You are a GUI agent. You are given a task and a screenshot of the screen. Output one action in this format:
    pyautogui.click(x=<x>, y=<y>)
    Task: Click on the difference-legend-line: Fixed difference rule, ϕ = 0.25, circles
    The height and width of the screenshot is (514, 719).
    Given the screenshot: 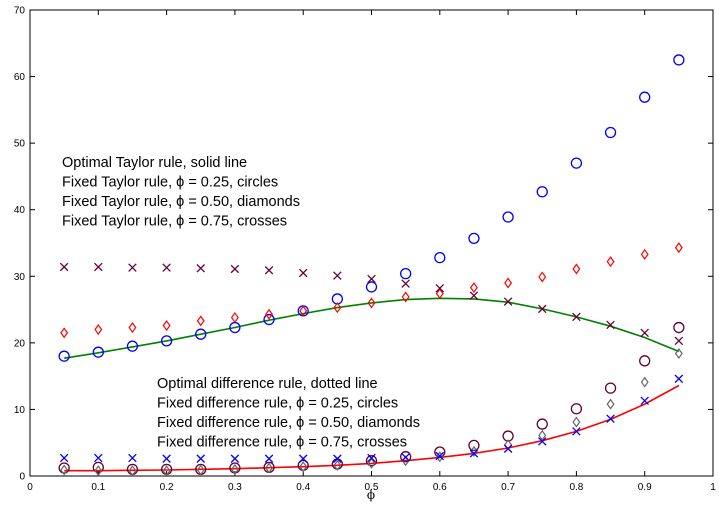 What is the action you would take?
    pyautogui.click(x=277, y=404)
    